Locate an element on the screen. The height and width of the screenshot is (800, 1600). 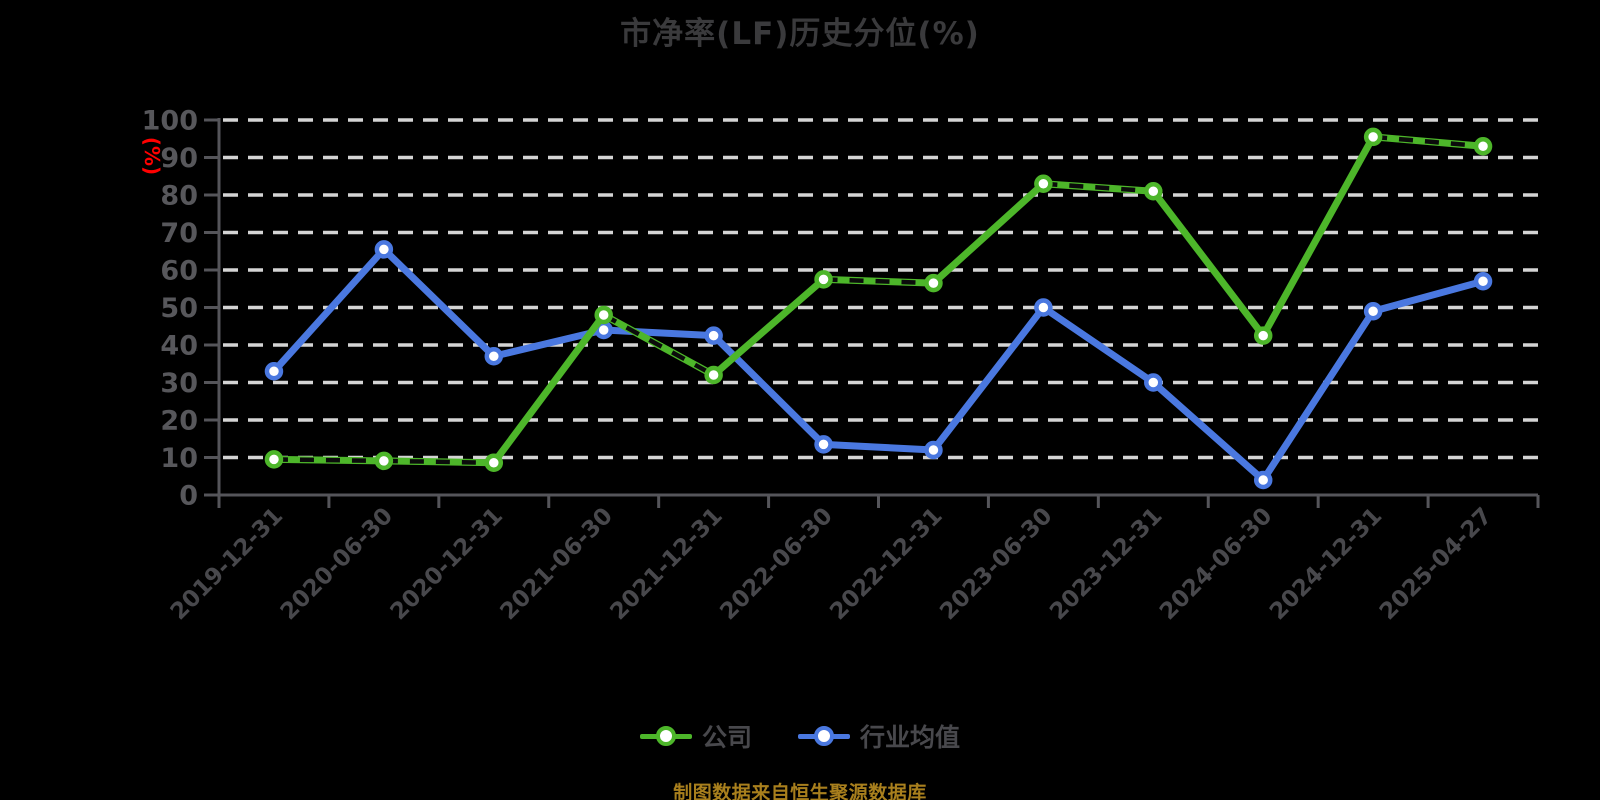
y-tick-label: 80 is located at coordinates (179, 196).